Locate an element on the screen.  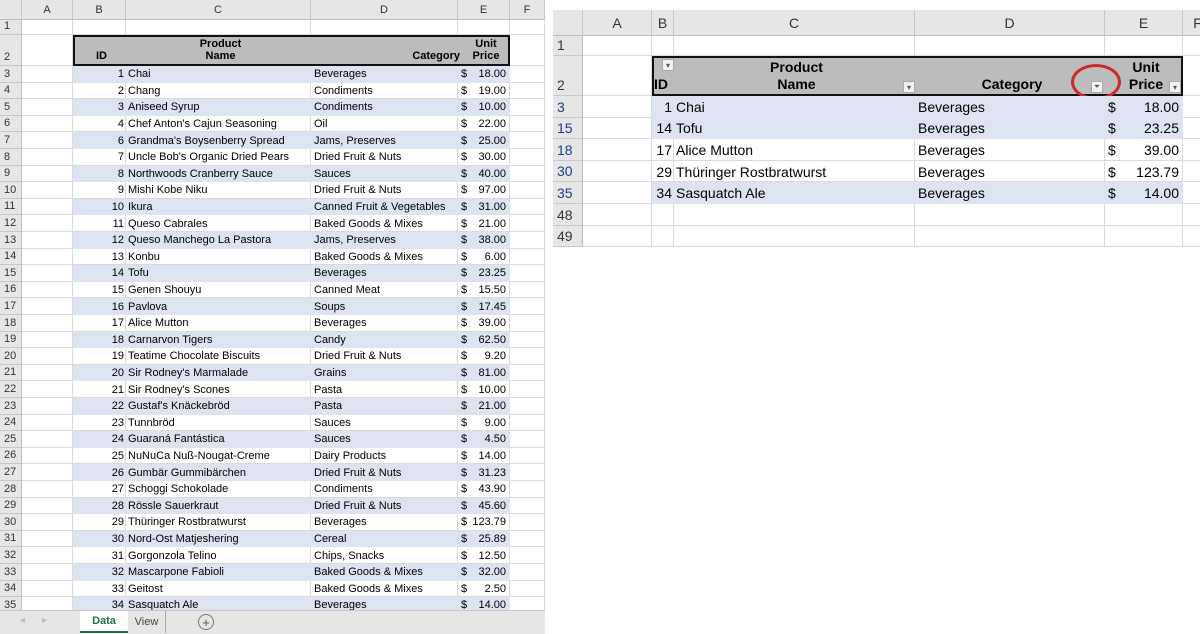
row-header: 9 is located at coordinates (11, 174).